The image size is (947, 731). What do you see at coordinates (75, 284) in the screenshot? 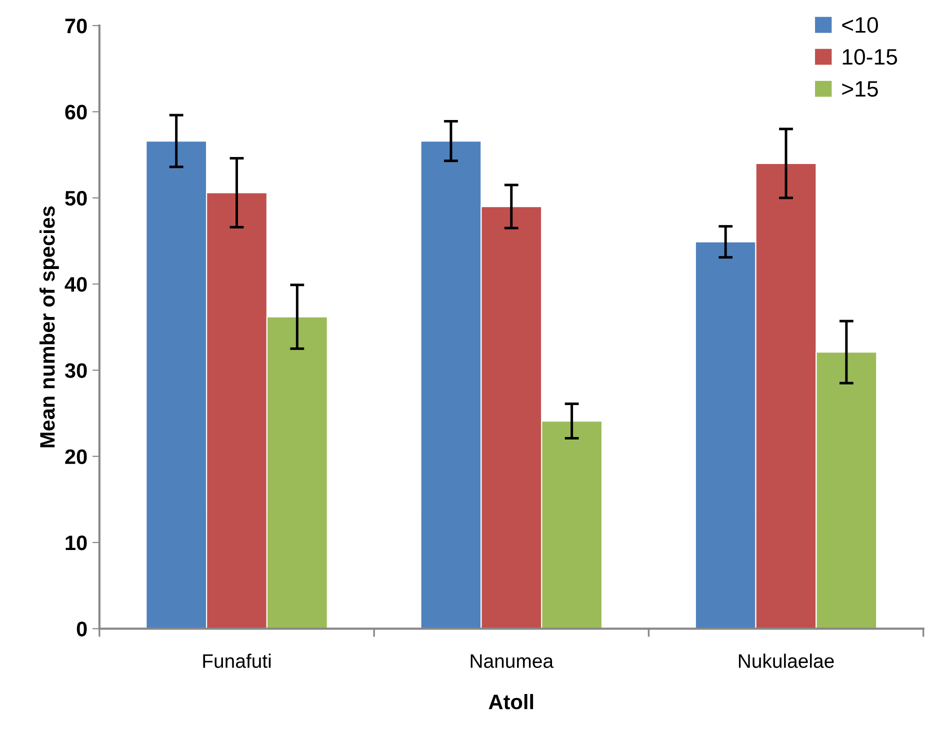
I see `y-tick-label: 40` at bounding box center [75, 284].